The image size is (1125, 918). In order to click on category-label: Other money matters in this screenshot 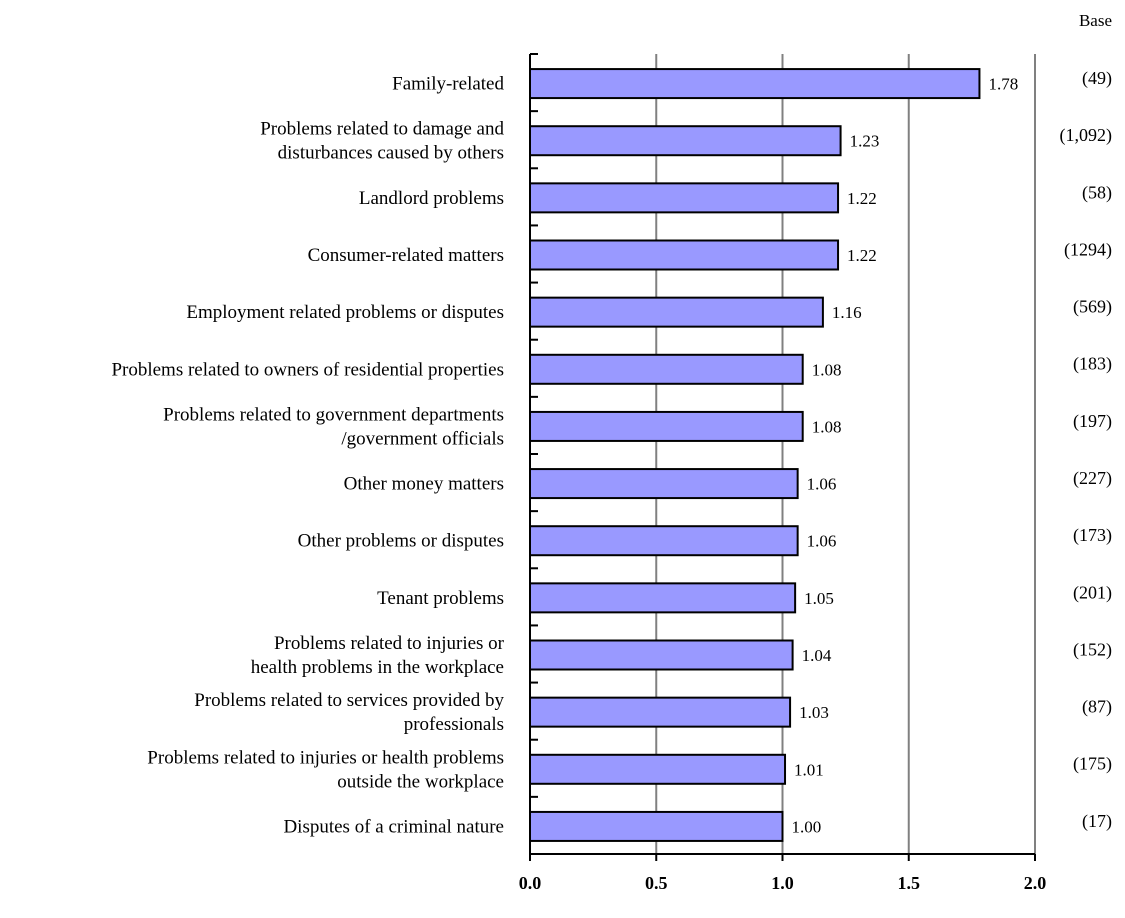, I will do `click(424, 484)`.